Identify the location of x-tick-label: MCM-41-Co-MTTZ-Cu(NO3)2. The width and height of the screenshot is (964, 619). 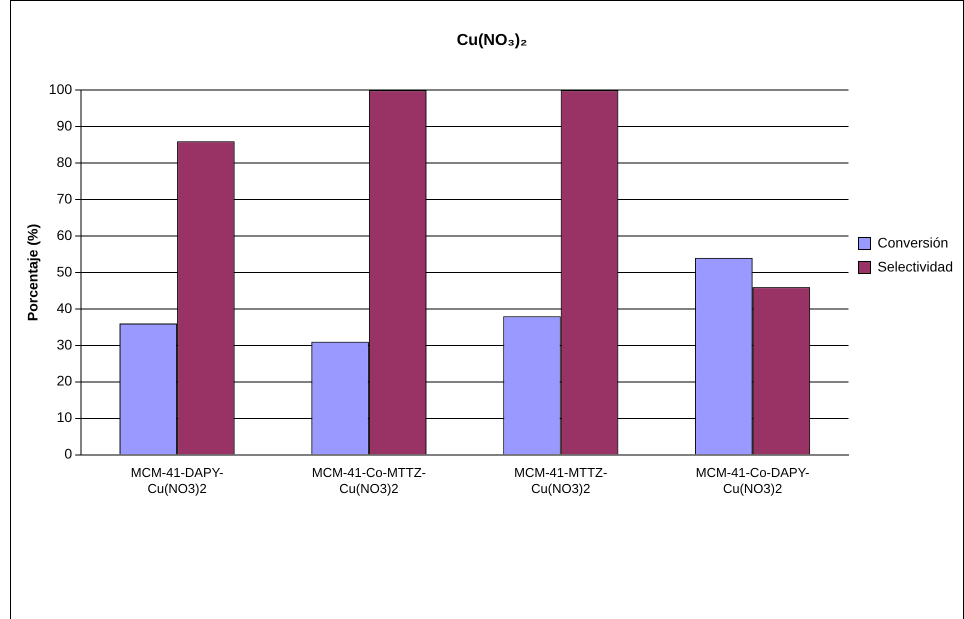
(369, 480).